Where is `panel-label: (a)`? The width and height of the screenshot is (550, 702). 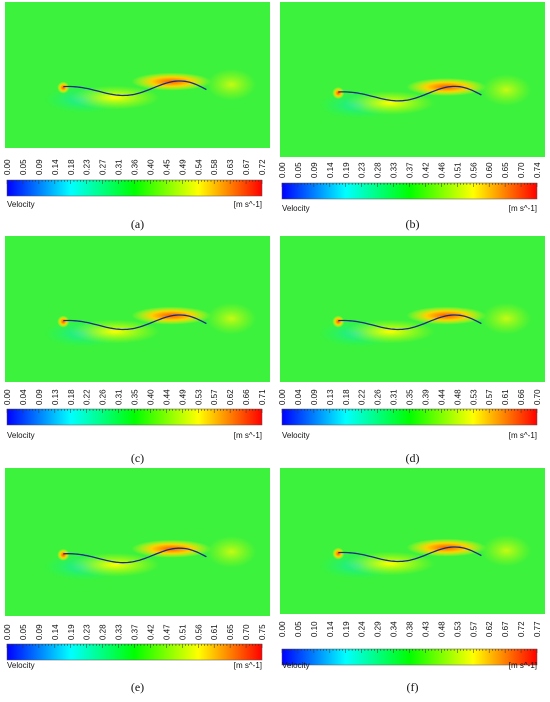 panel-label: (a) is located at coordinates (137, 224).